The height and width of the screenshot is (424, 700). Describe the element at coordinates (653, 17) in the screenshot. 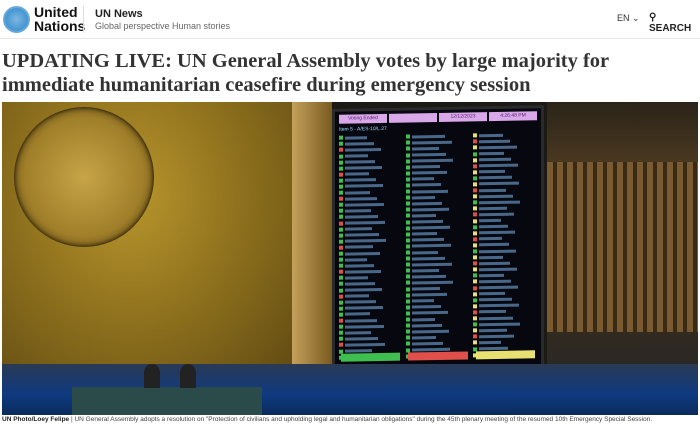

I see `search-icon: ⚲` at that location.